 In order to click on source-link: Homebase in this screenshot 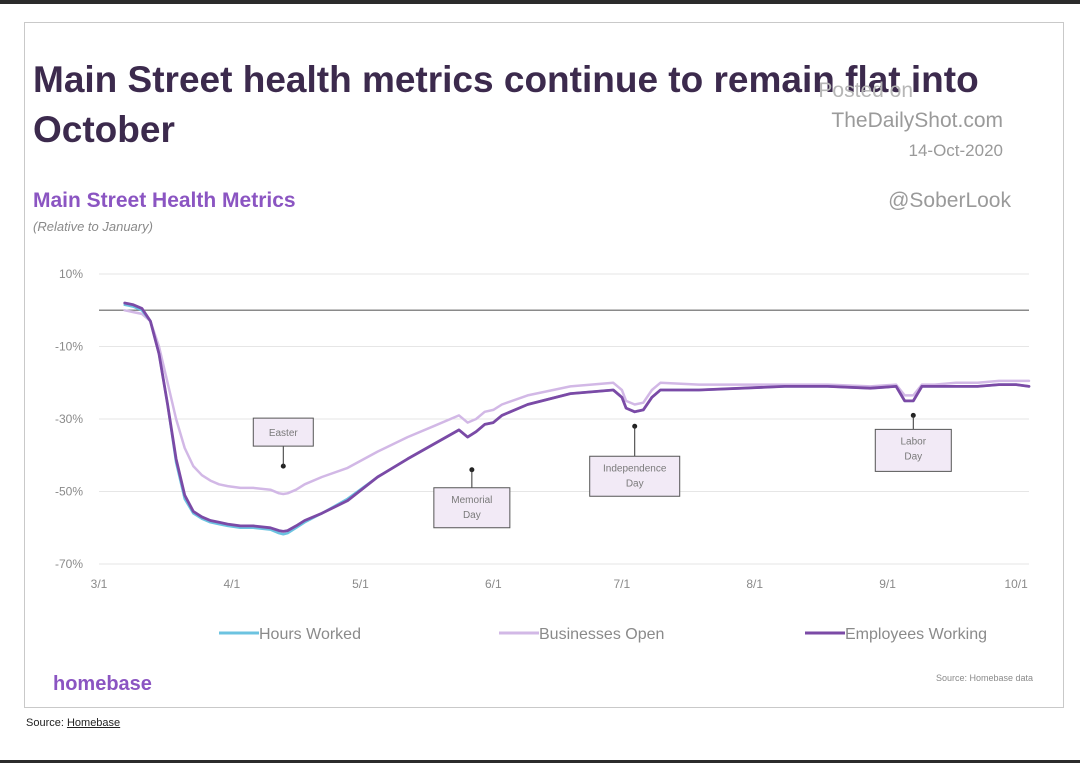, I will do `click(93, 723)`.